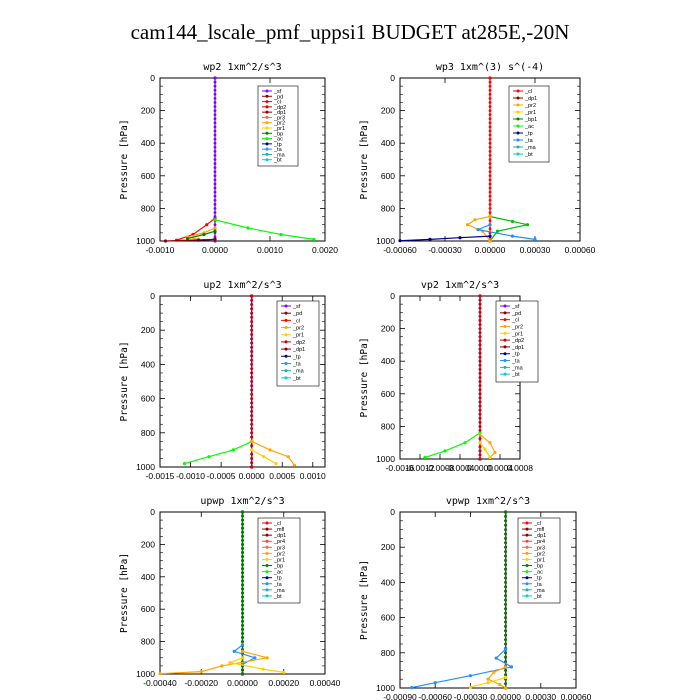  What do you see at coordinates (270, 250) in the screenshot?
I see `x-tick-label: 0.0010` at bounding box center [270, 250].